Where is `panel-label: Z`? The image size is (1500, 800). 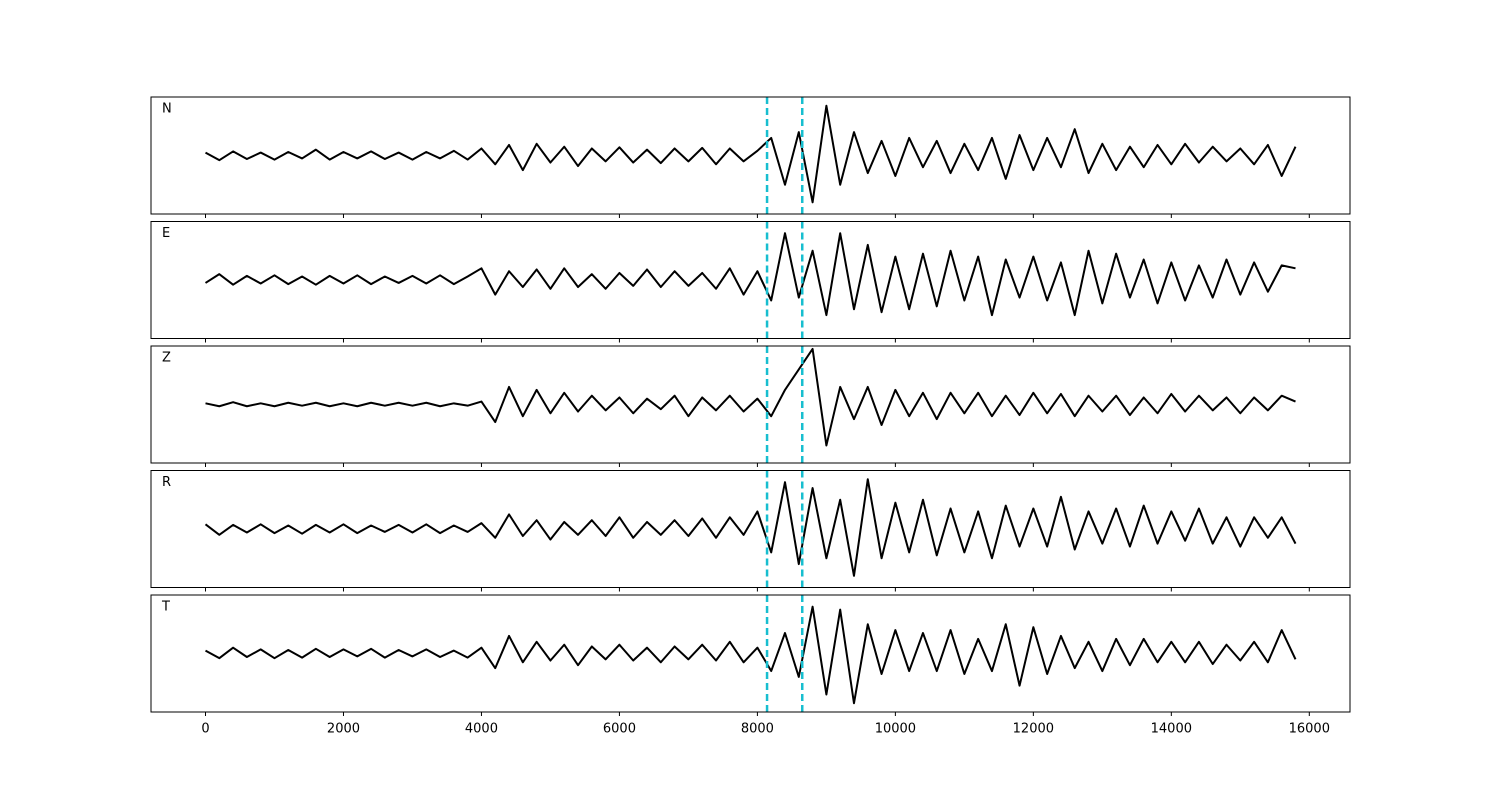 panel-label: Z is located at coordinates (166, 358).